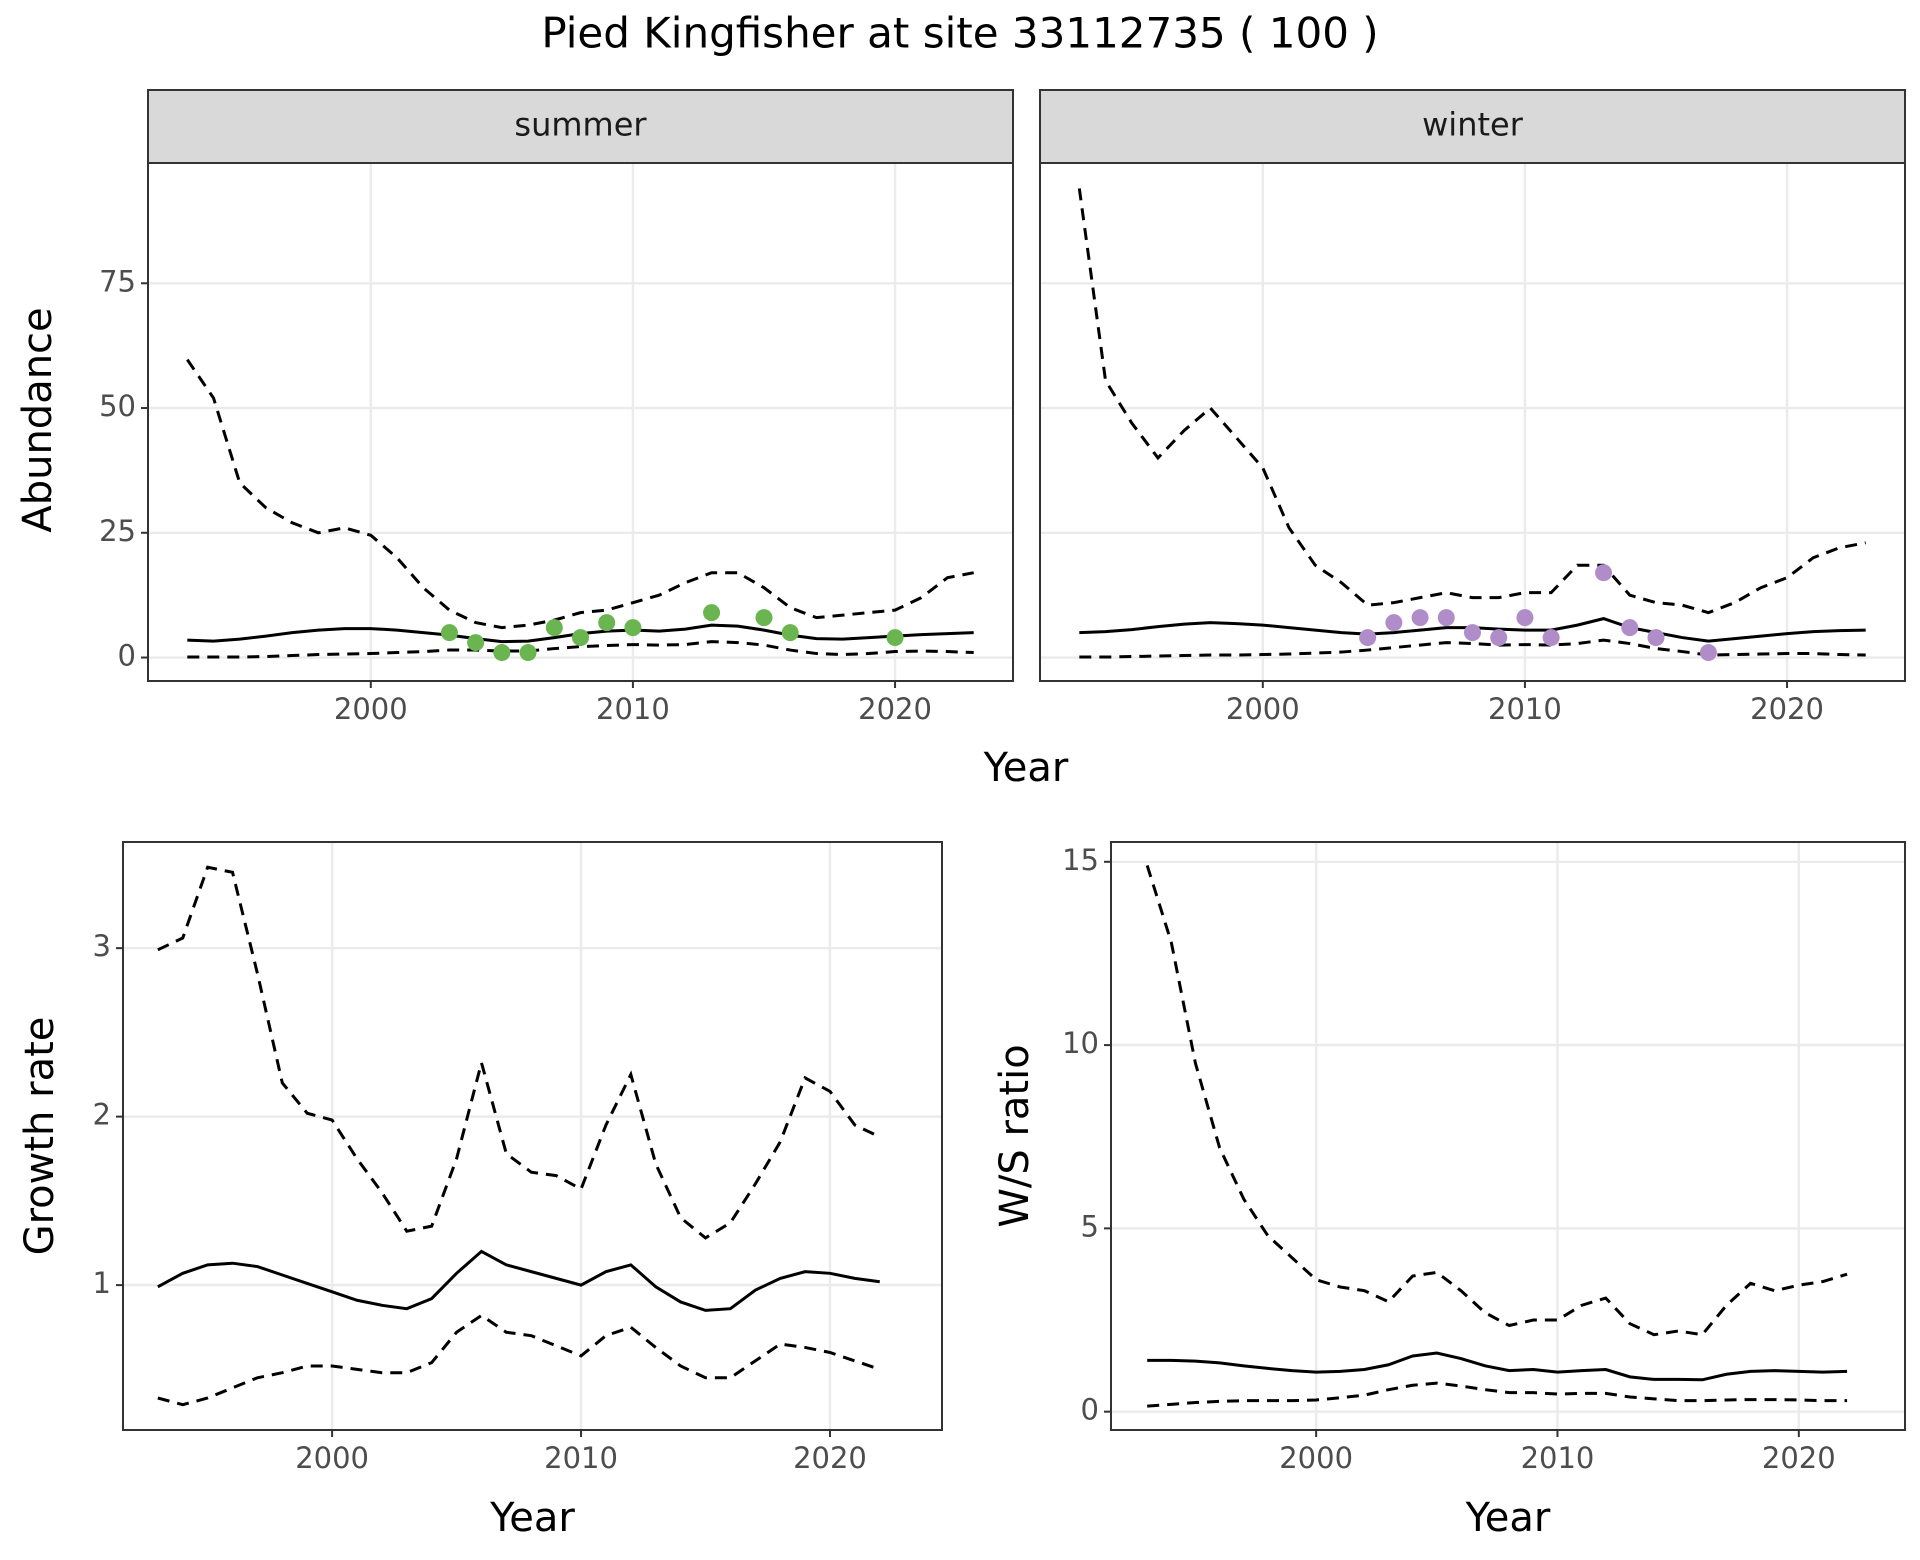 This screenshot has width=1920, height=1560. I want to click on y-tick-label: 3, so click(102, 946).